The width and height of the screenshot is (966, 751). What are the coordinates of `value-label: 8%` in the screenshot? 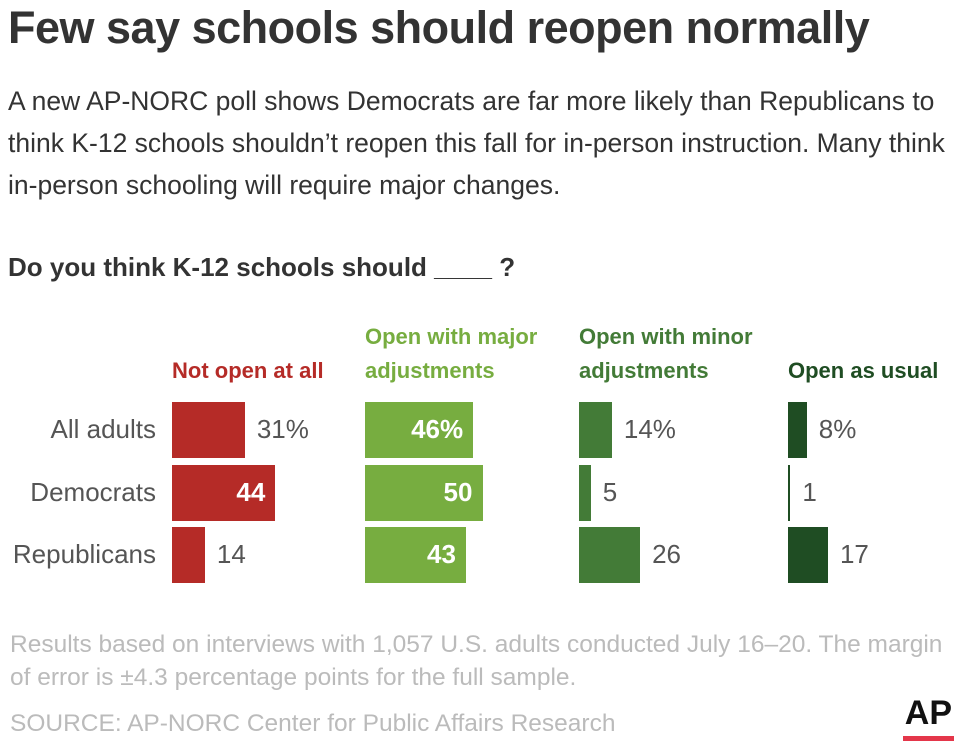 It's located at (837, 429).